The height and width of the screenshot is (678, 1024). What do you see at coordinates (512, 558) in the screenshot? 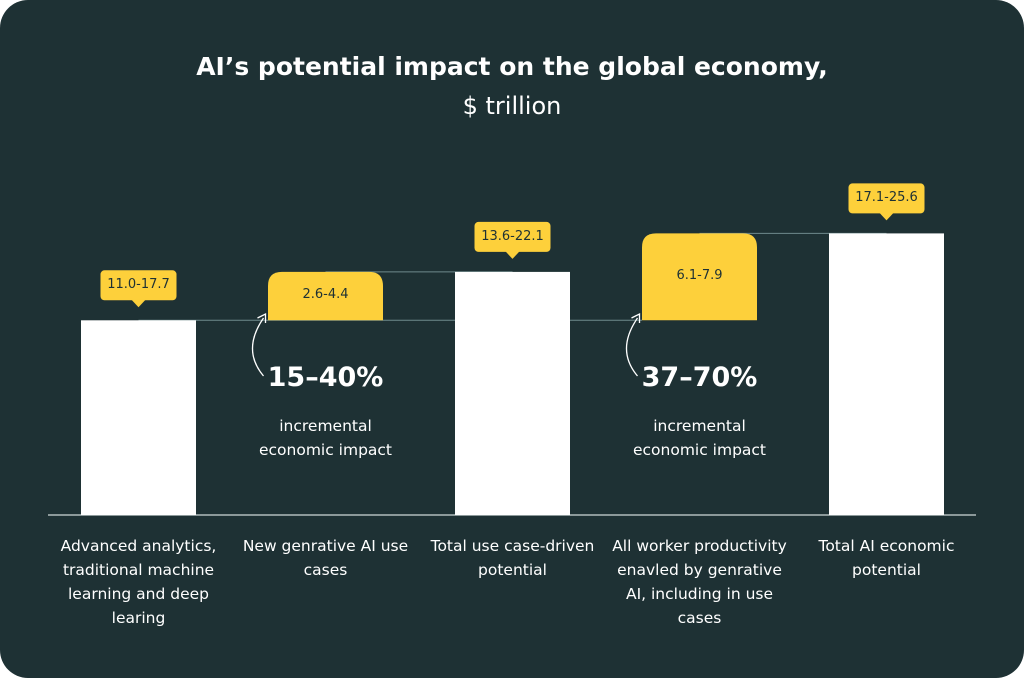
I see `x-tick-label: Total use case-driven potential` at bounding box center [512, 558].